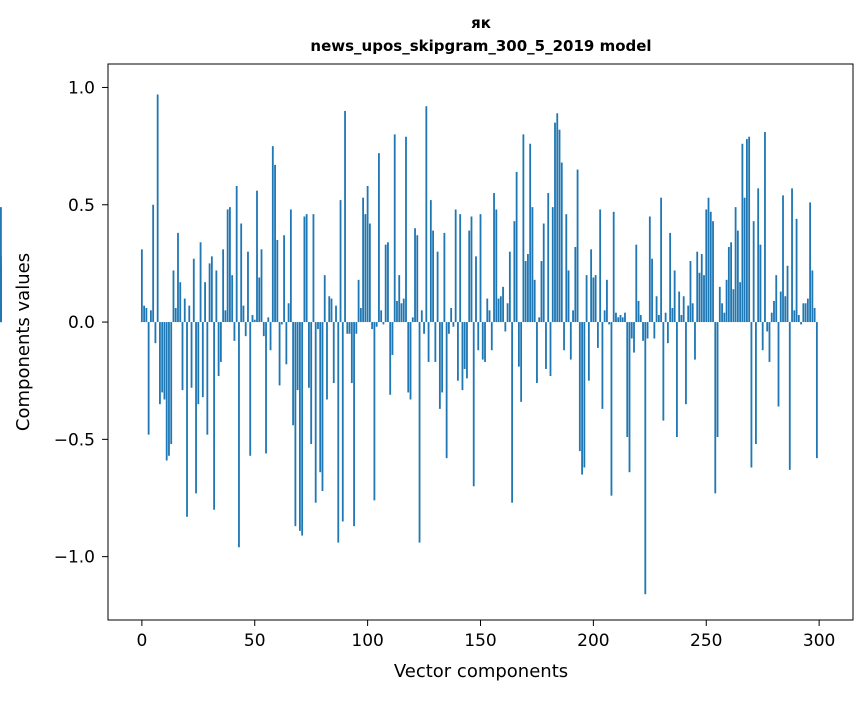 The height and width of the screenshot is (701, 867). What do you see at coordinates (74, 440) in the screenshot?
I see `y-tick-label: −0.5` at bounding box center [74, 440].